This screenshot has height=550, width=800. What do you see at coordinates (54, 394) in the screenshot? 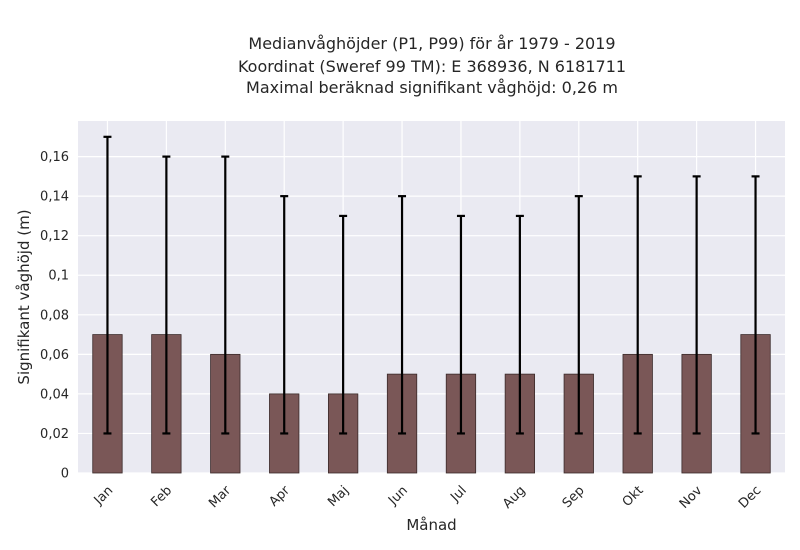
I see `y-tick-label: 0,04` at bounding box center [54, 394].